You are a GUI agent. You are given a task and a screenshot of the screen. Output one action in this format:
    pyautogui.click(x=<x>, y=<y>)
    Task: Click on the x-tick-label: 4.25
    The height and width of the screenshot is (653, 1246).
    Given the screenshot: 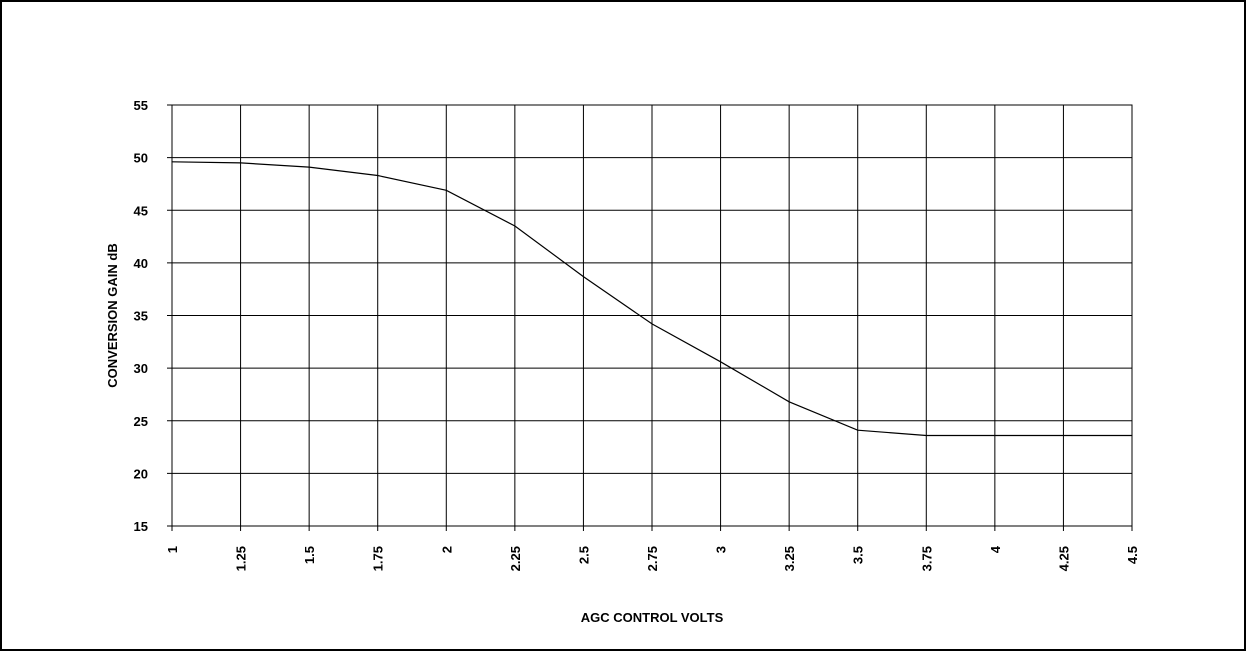 What is the action you would take?
    pyautogui.click(x=1063, y=558)
    